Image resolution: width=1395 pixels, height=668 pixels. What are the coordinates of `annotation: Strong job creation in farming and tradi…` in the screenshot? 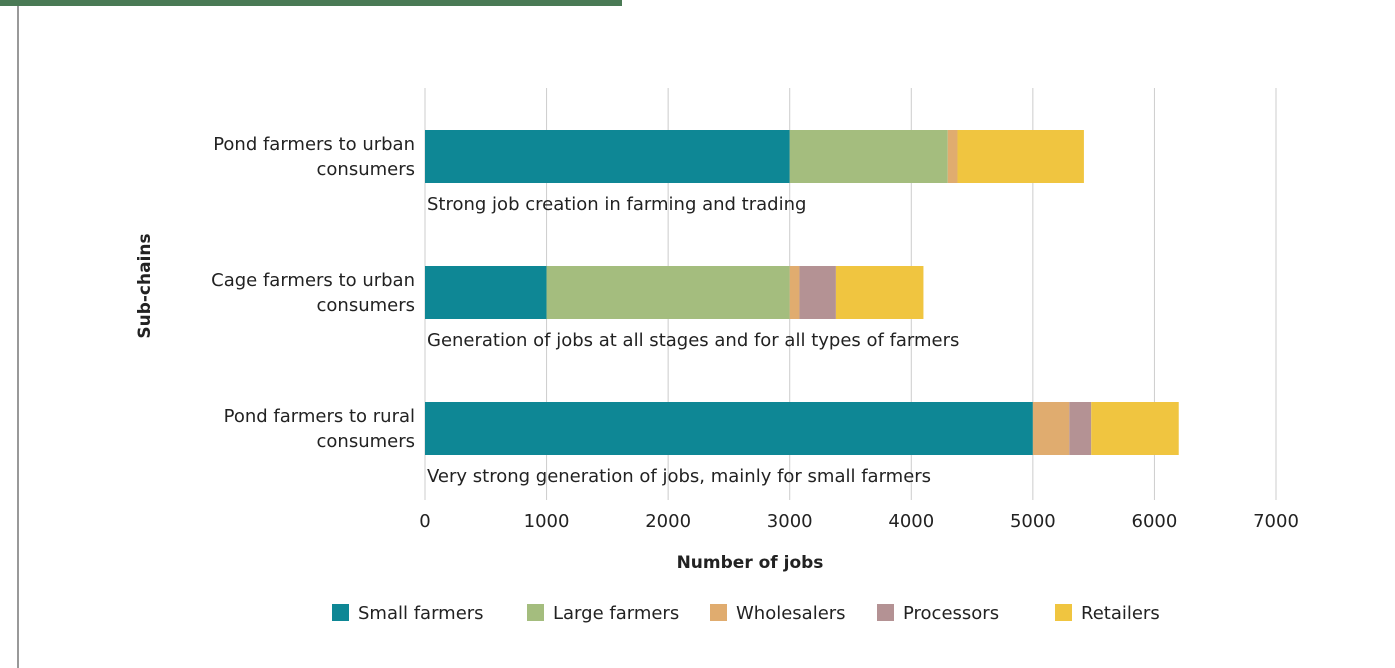 It's located at (616, 204).